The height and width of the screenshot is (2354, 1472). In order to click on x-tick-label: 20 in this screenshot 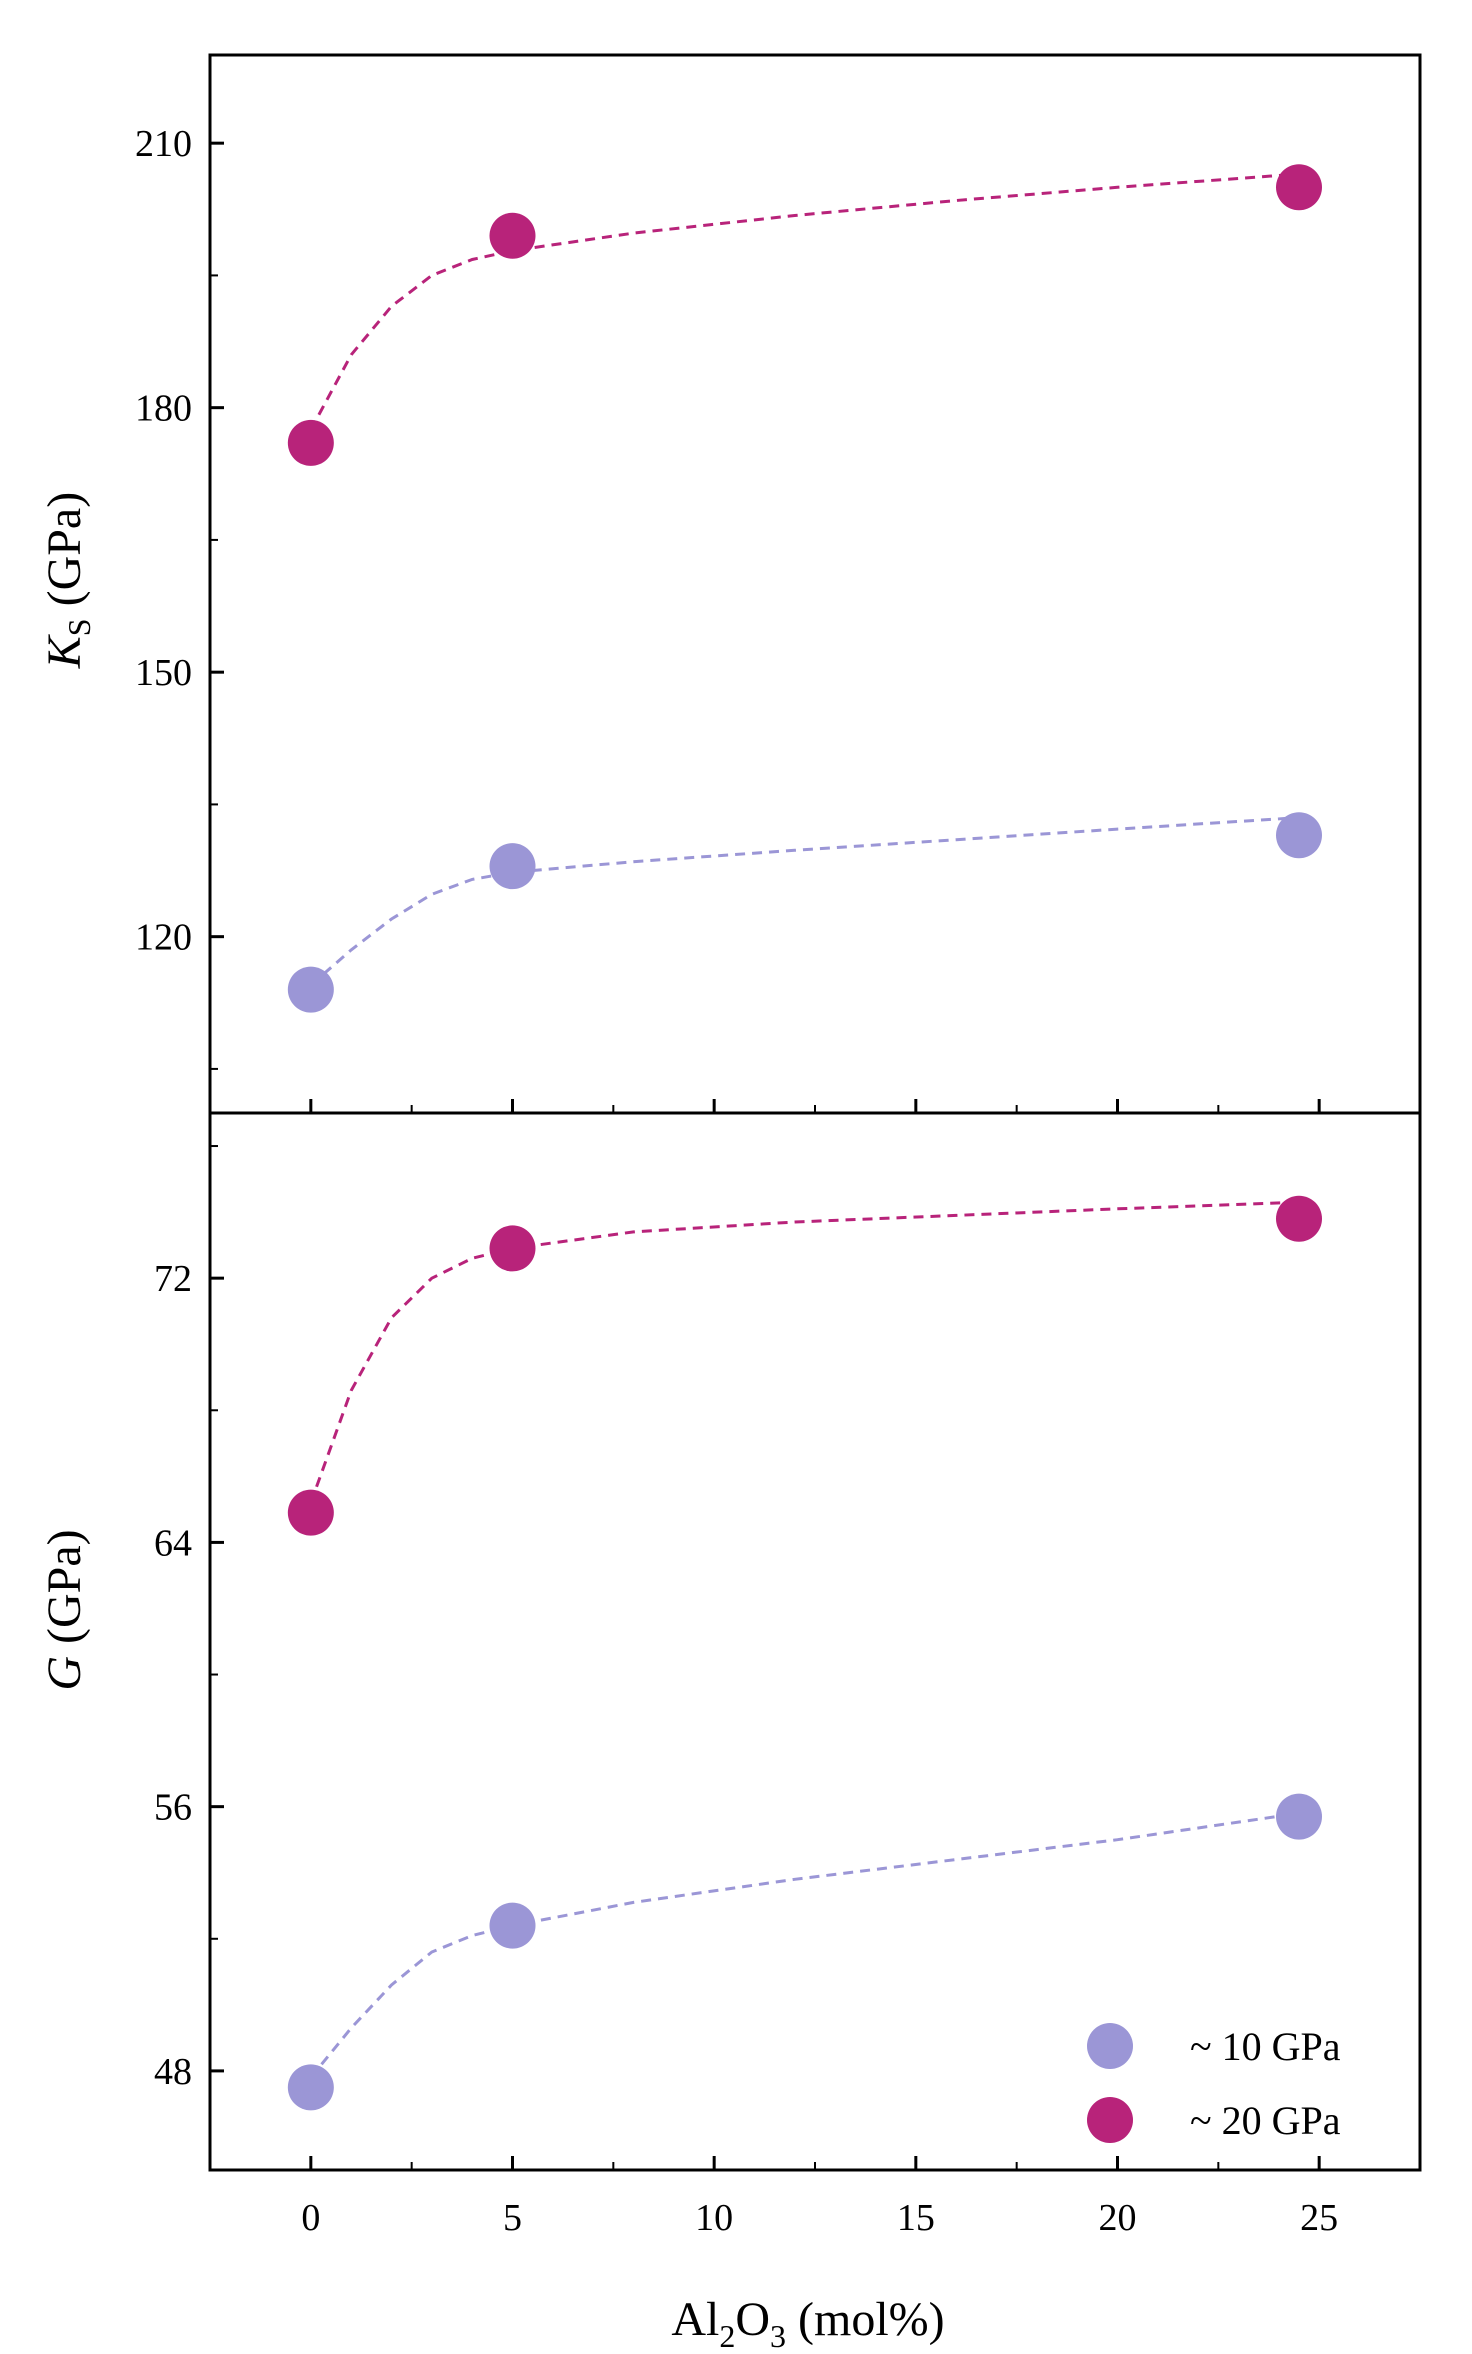, I will do `click(1118, 2218)`.